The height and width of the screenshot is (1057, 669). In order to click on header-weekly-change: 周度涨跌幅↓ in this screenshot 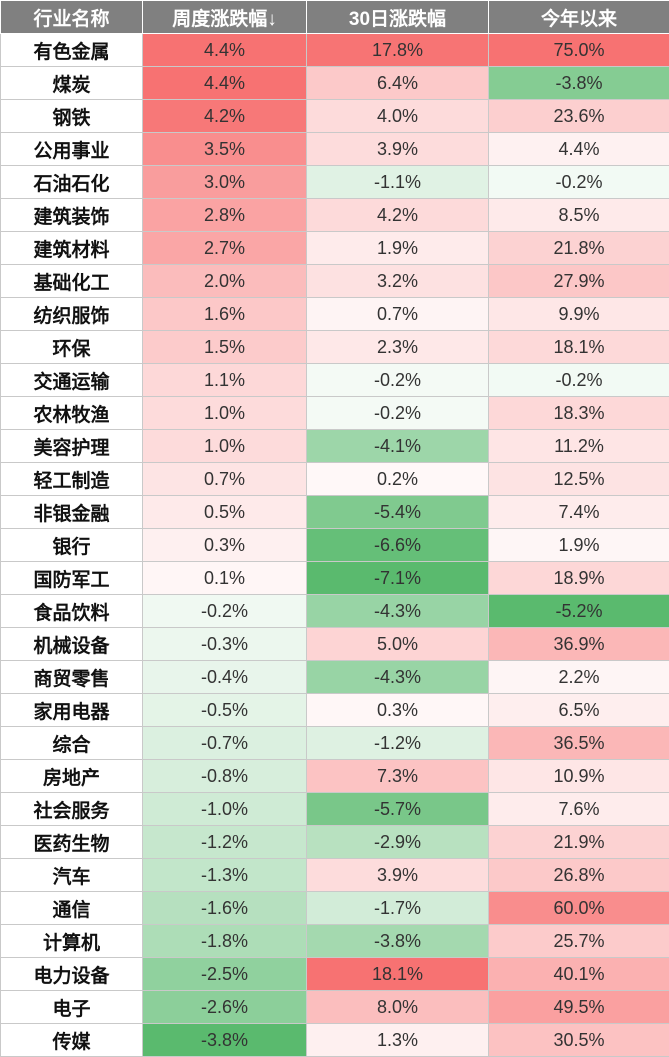, I will do `click(224, 17)`.